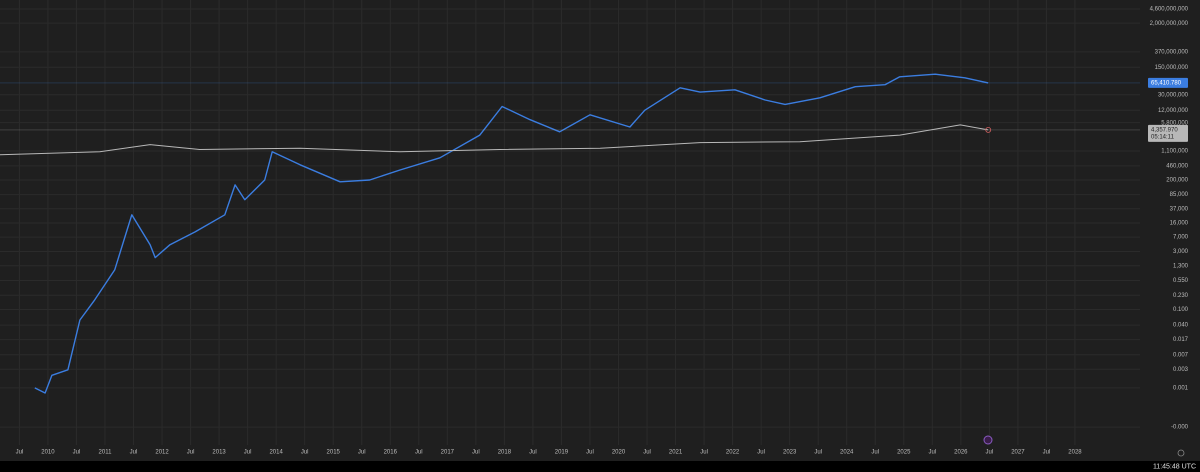  Describe the element at coordinates (162, 453) in the screenshot. I see `x-tick-label: 2012` at that location.